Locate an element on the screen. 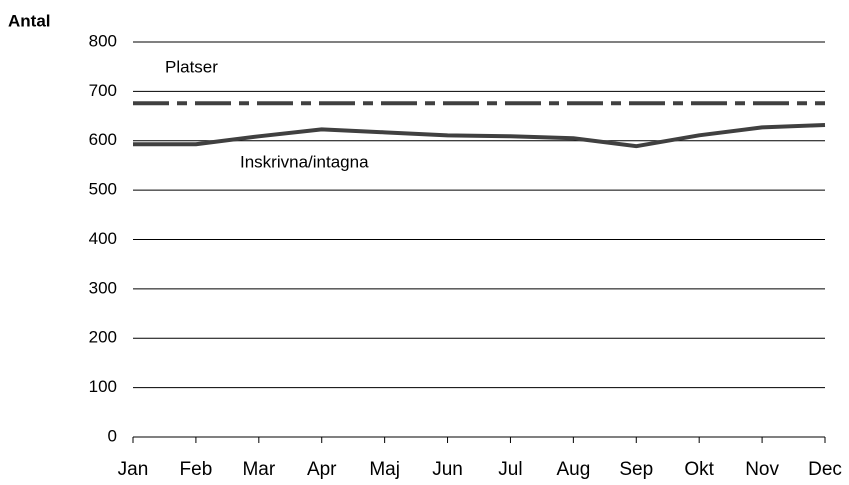  y-tick-label: 500 is located at coordinates (103, 189).